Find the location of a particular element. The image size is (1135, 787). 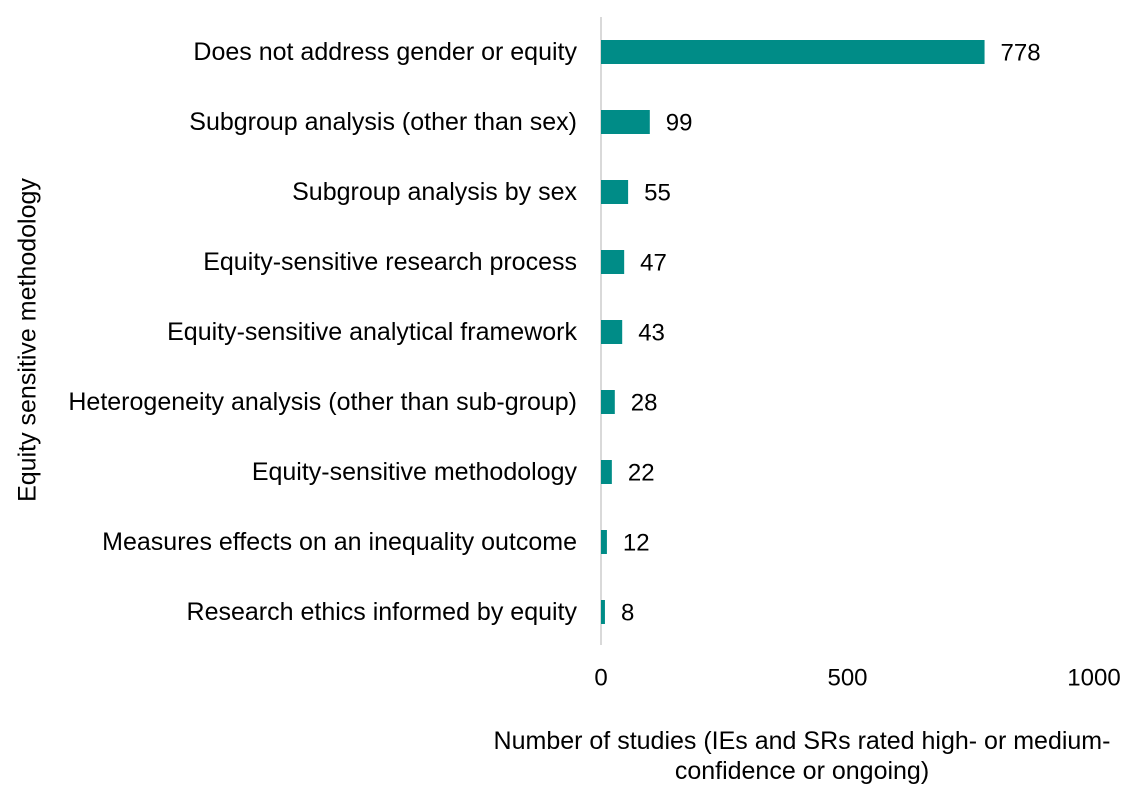

data-label: 28 is located at coordinates (644, 402).